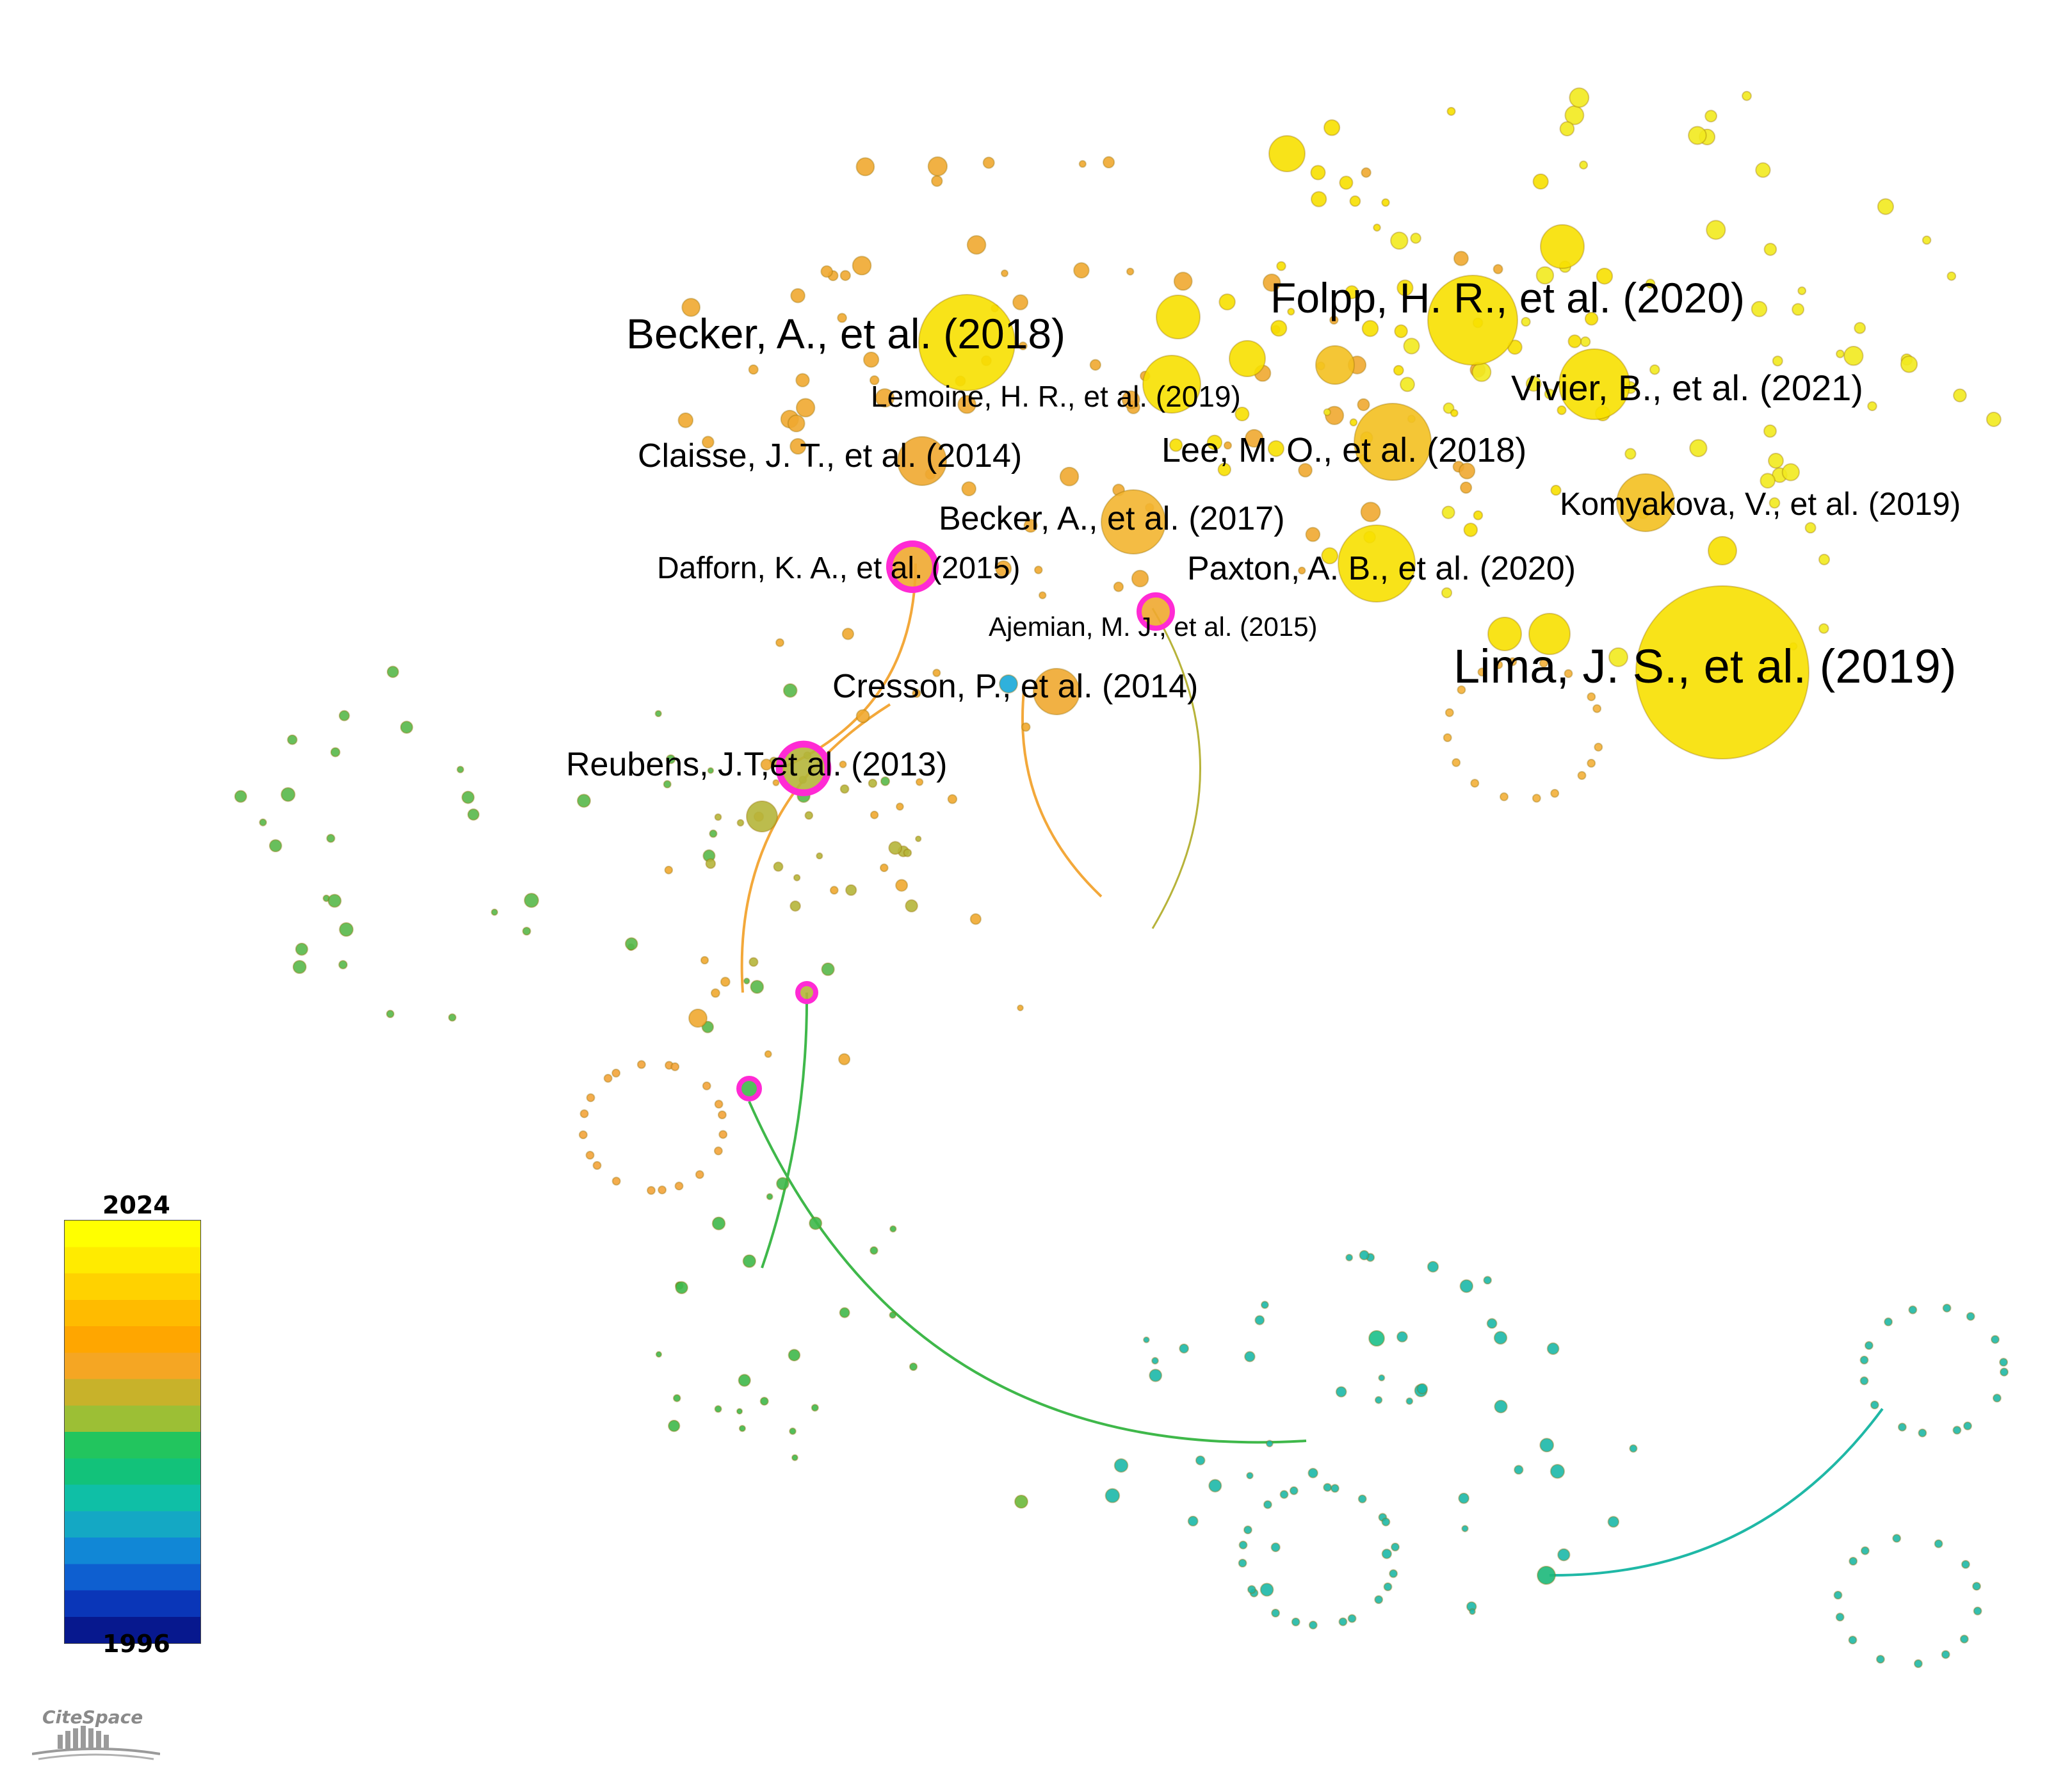  What do you see at coordinates (1687, 388) in the screenshot?
I see `label-vivier-2021: Vivier, B., et al. (2021)` at bounding box center [1687, 388].